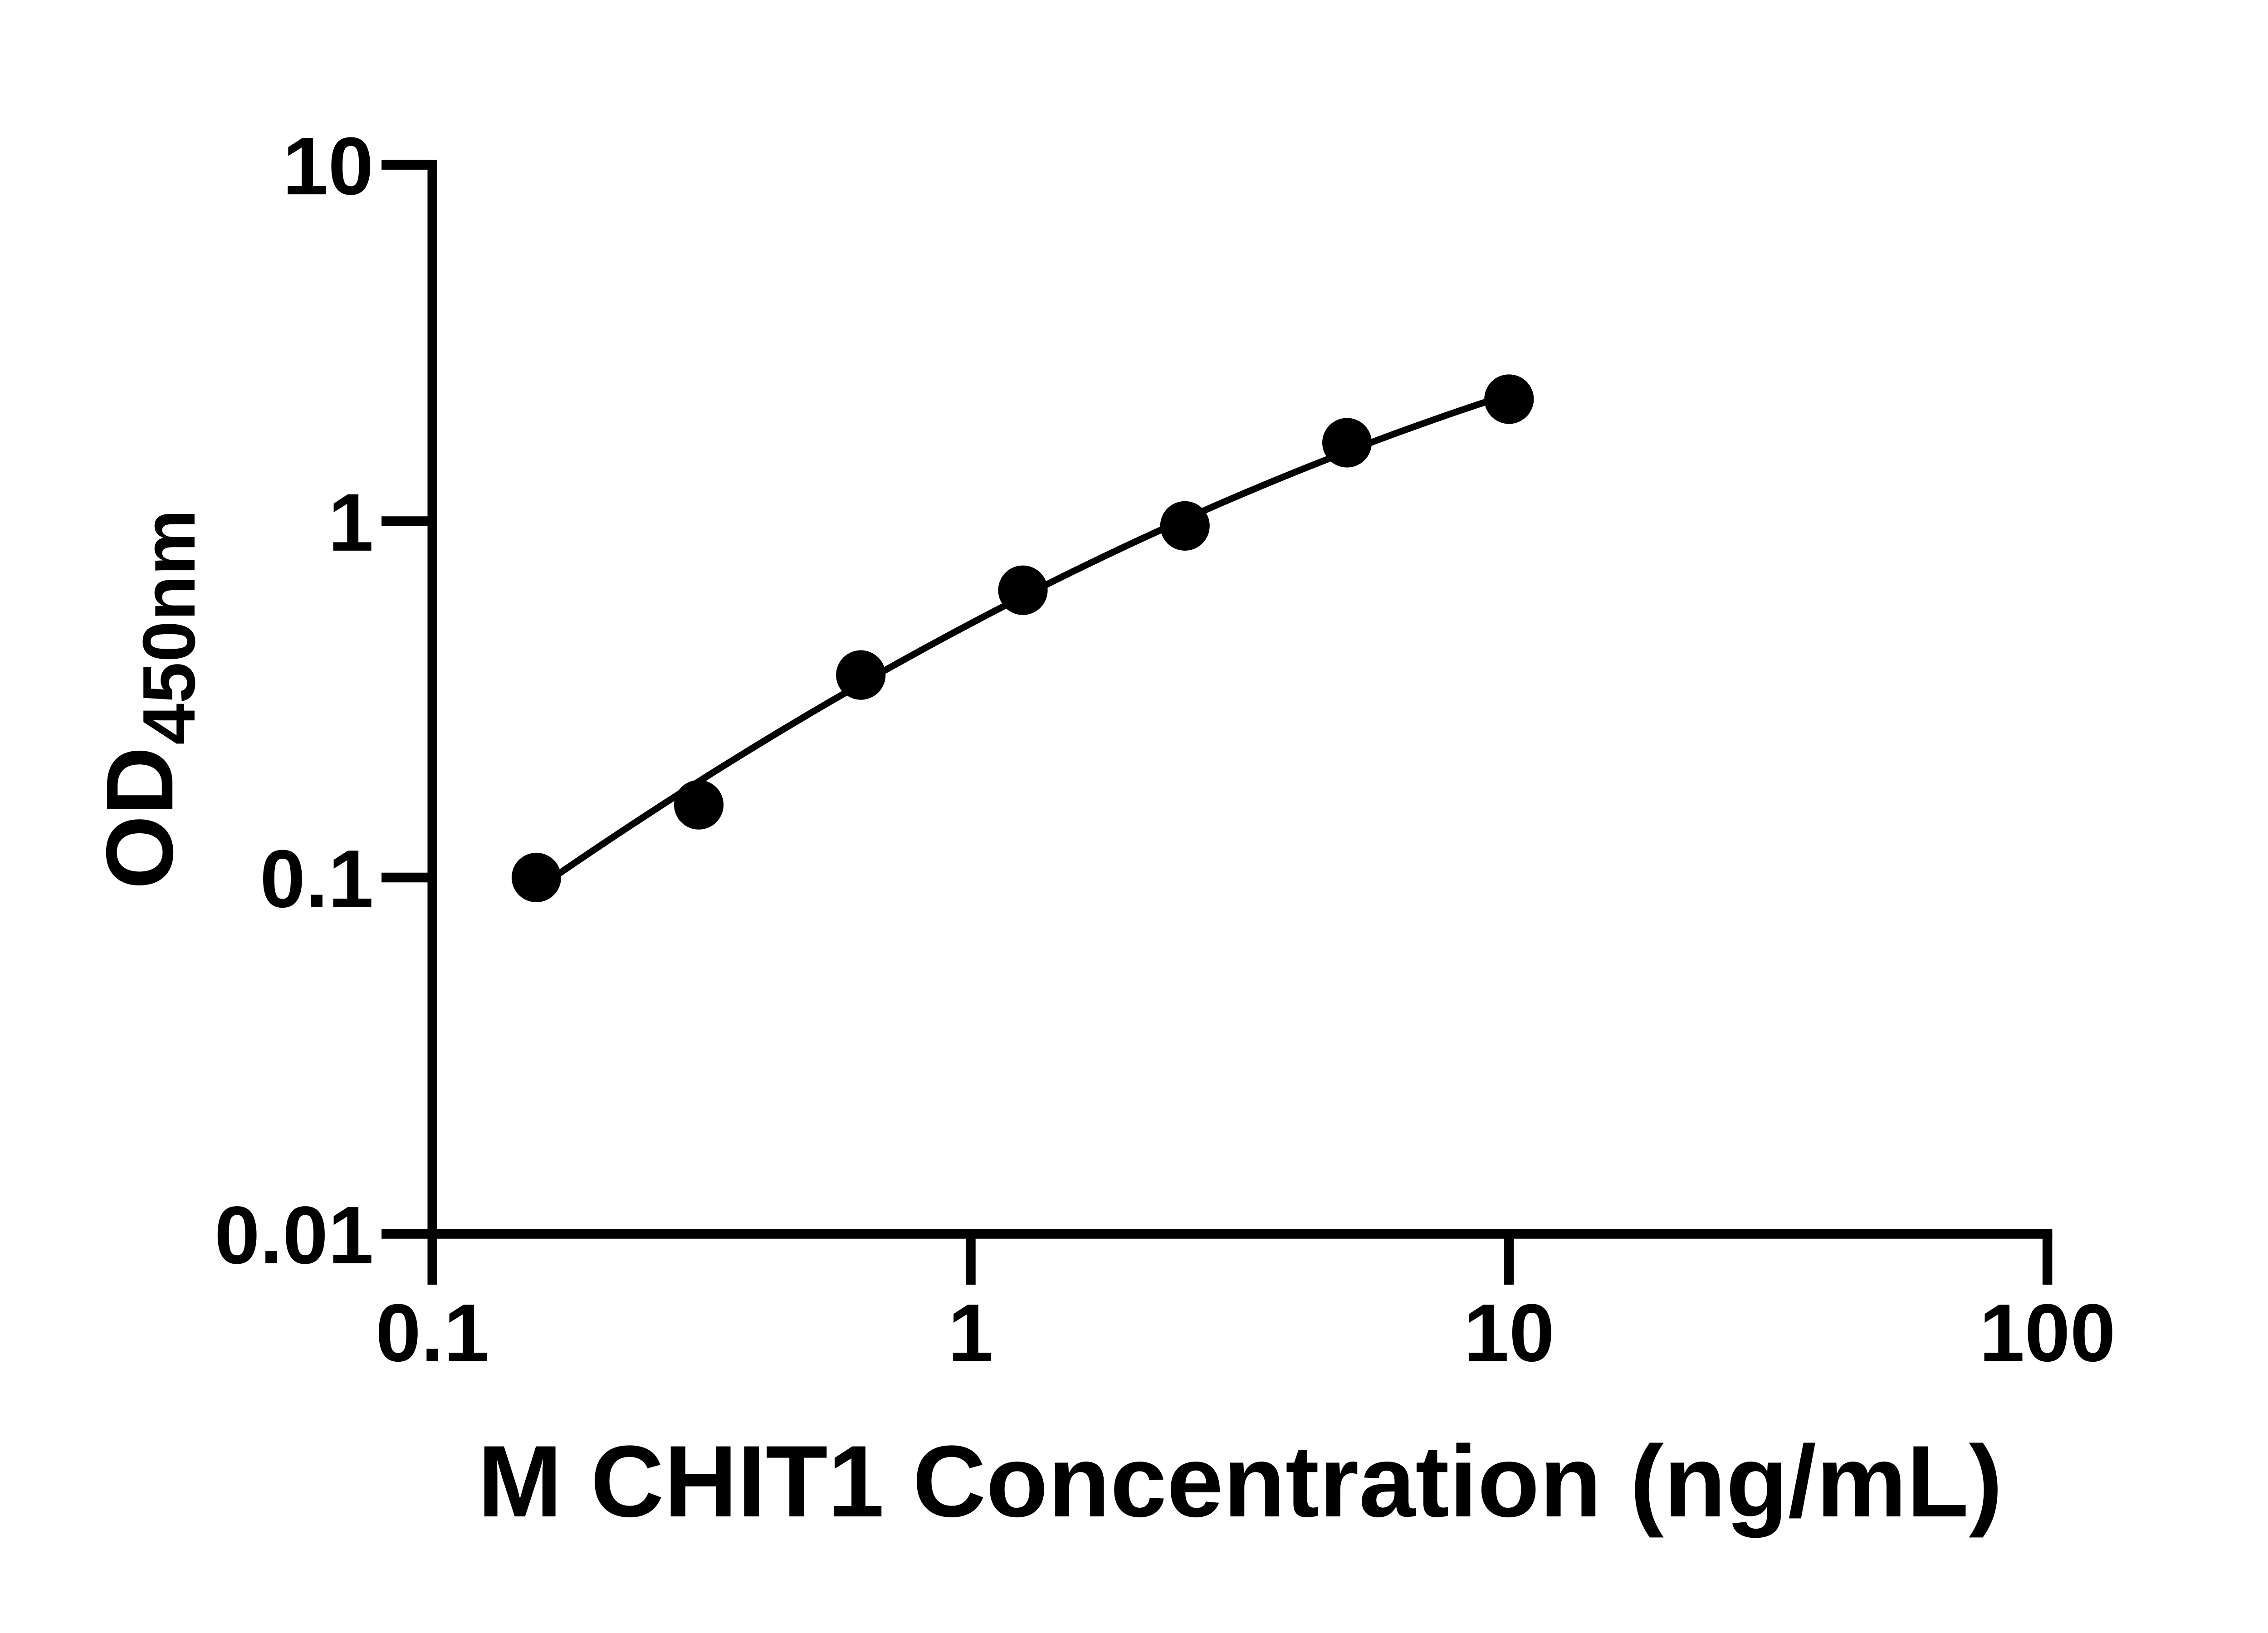 This screenshot has height=1633, width=2268. I want to click on x-tick-label: 0.1, so click(433, 1333).